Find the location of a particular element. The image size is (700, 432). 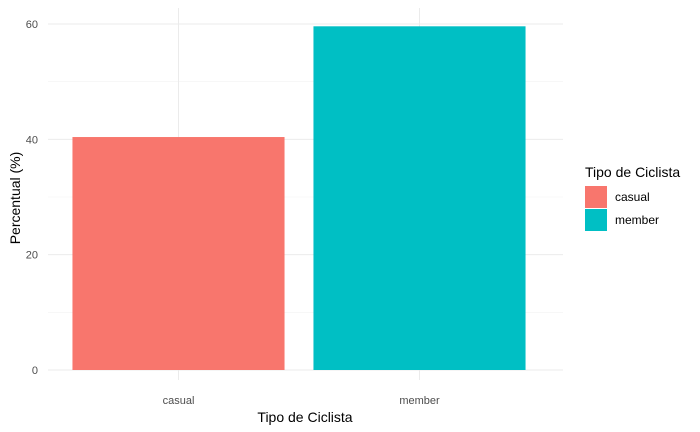

y-tick-label: 20 is located at coordinates (32, 256).